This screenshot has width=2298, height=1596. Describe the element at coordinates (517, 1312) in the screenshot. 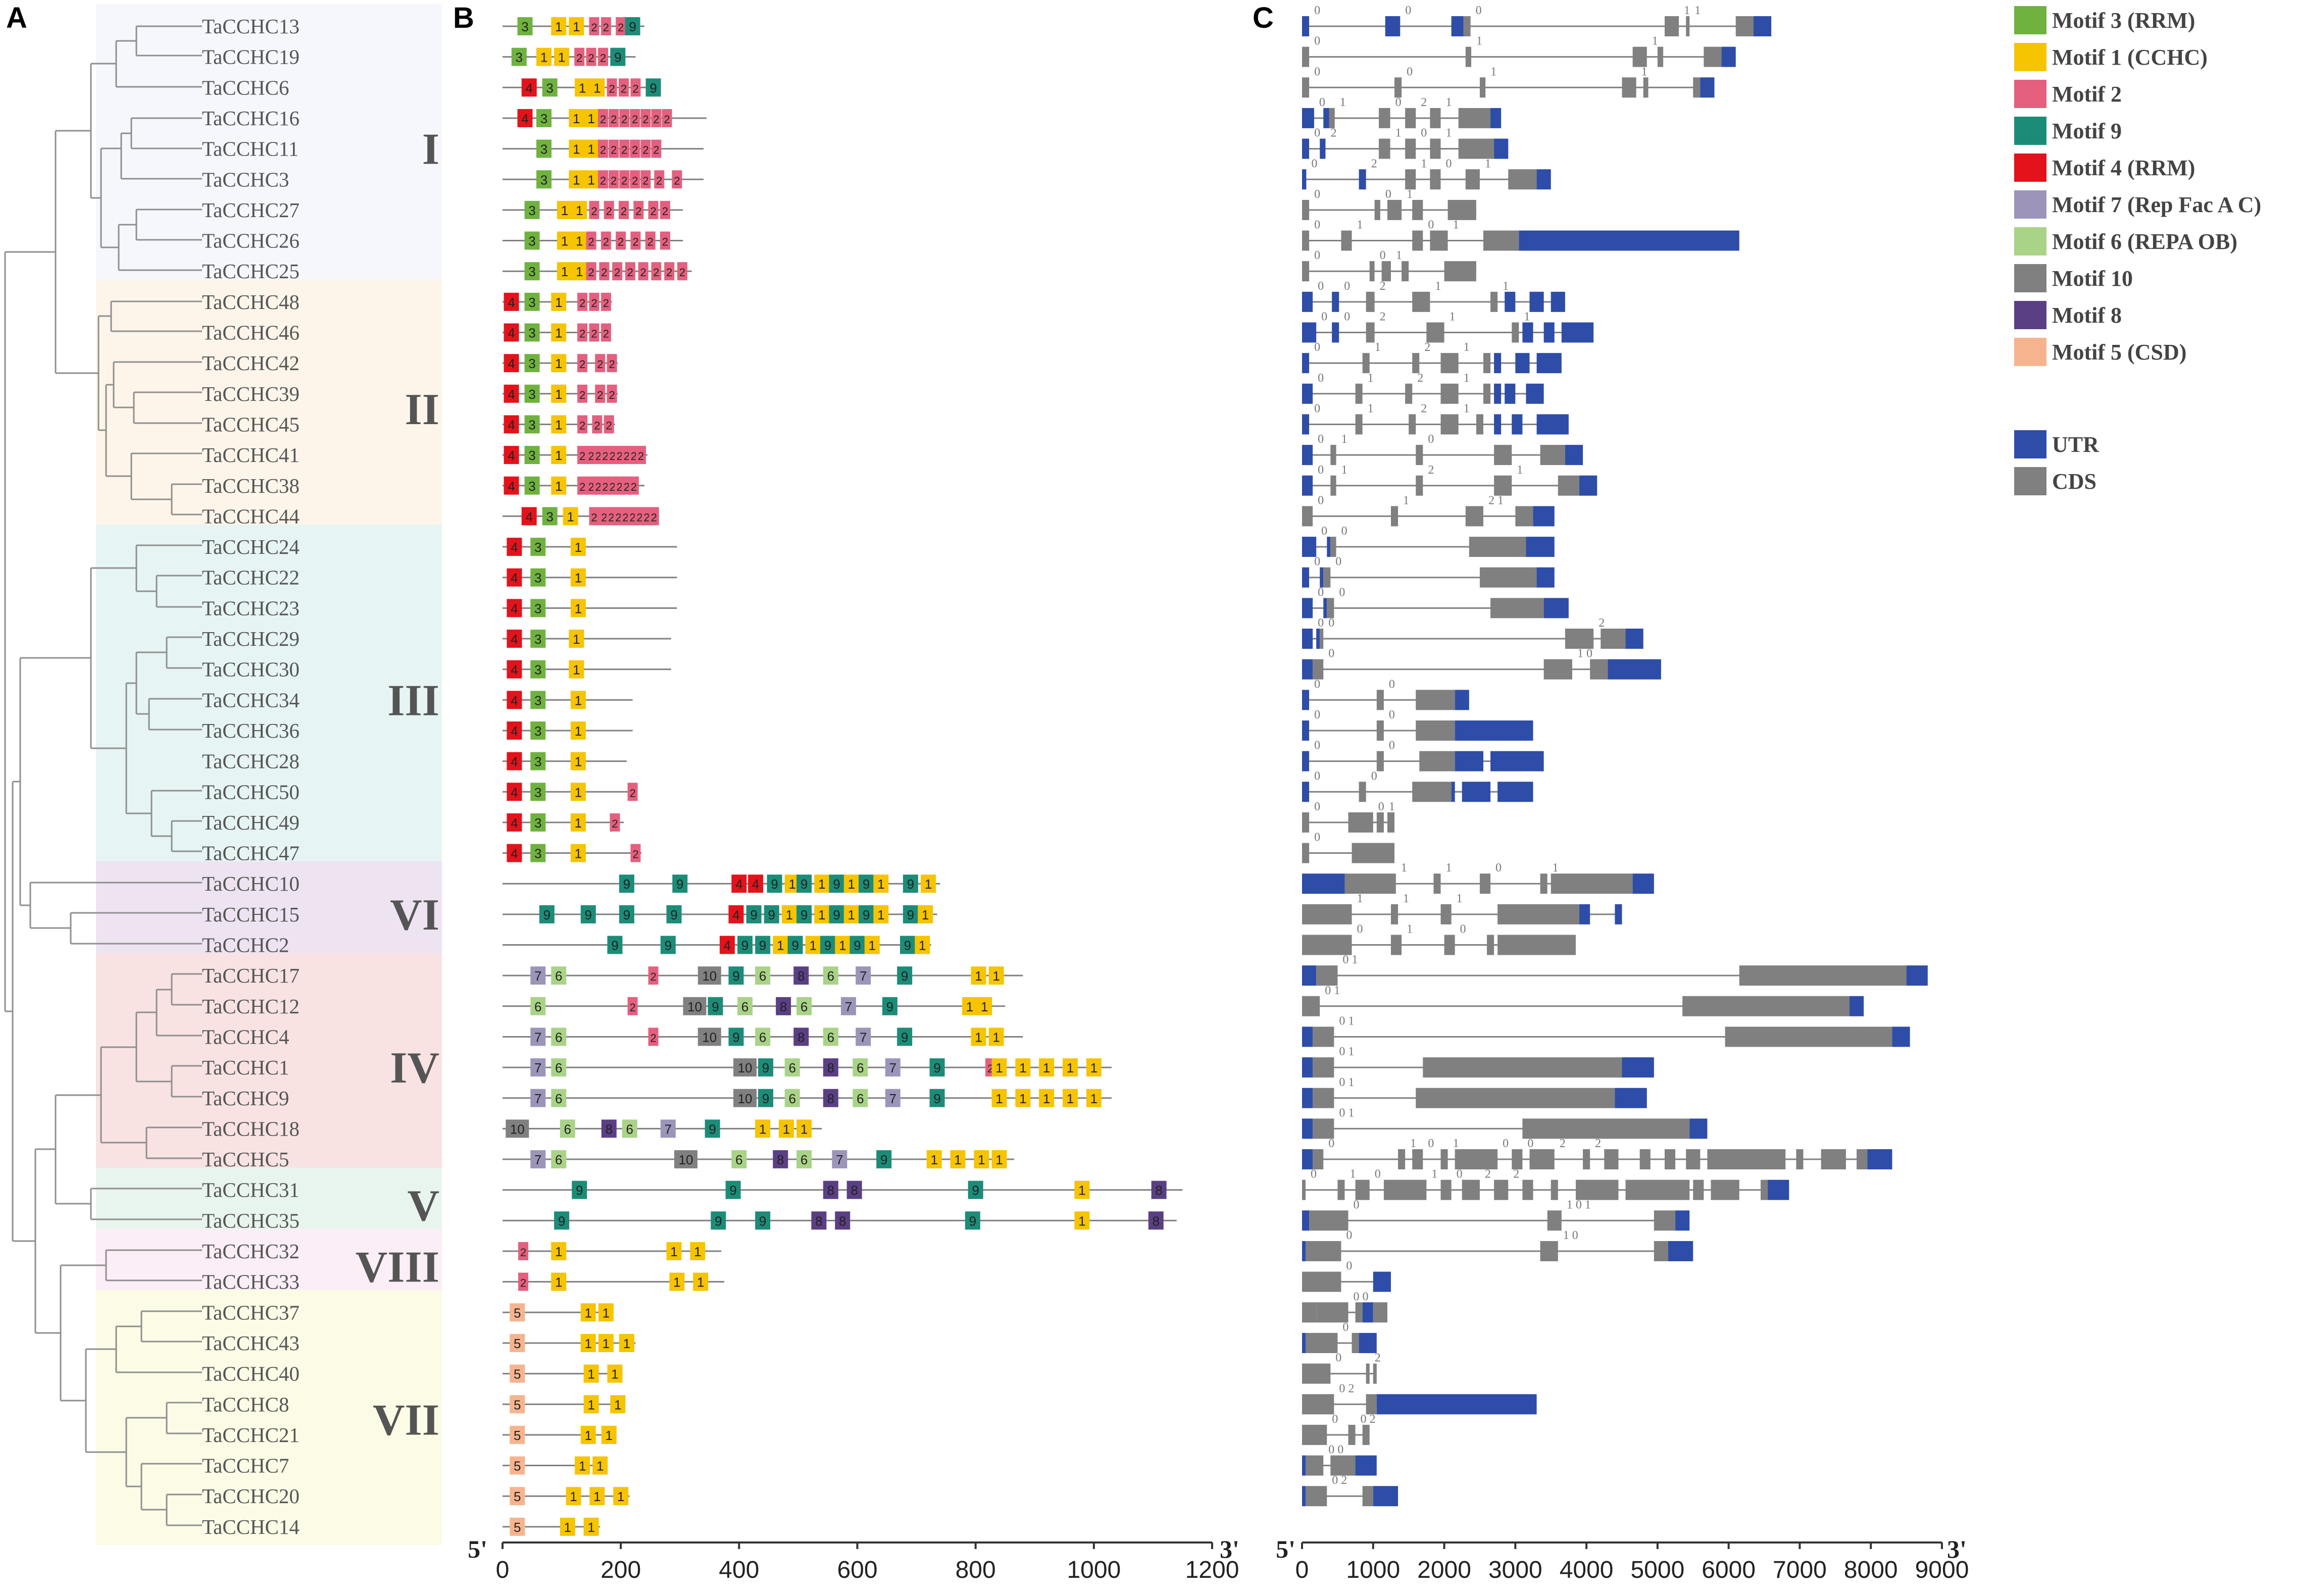

I see `motif-label: 5` at that location.